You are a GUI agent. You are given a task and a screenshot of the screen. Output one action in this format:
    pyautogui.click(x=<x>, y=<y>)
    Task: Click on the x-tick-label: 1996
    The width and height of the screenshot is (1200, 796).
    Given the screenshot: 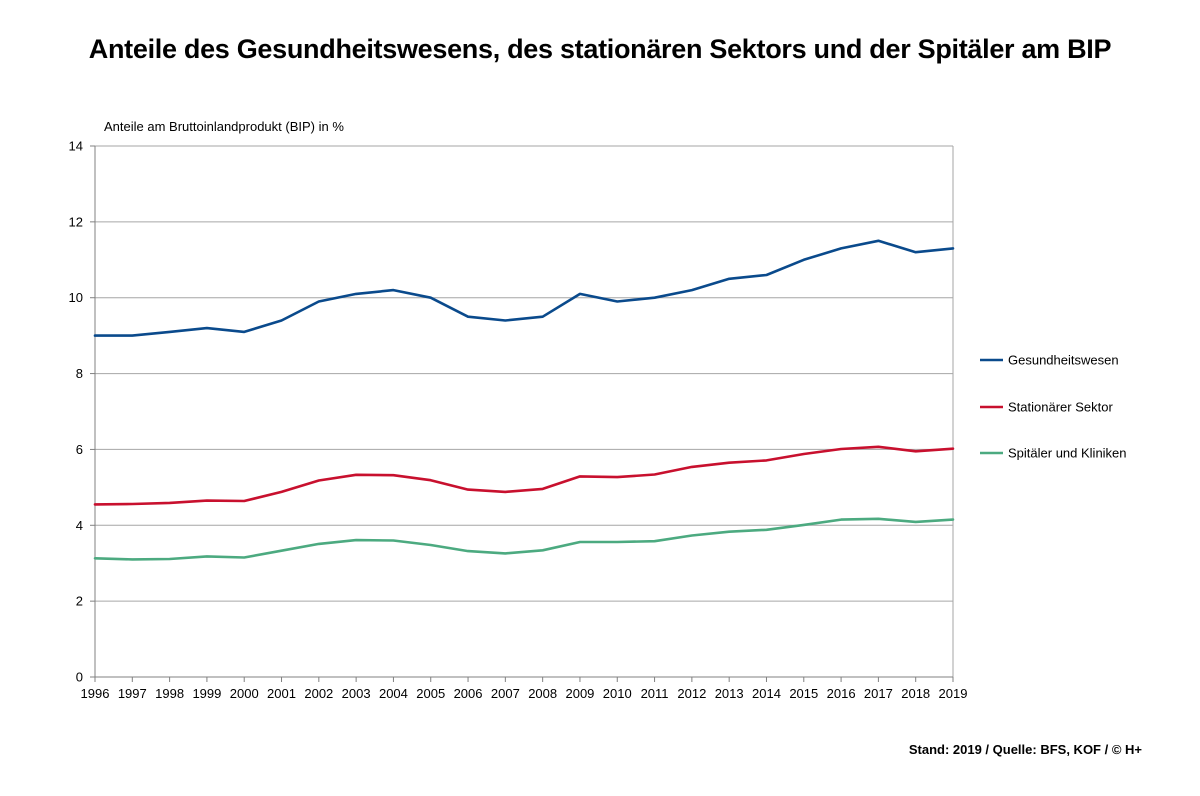 What is the action you would take?
    pyautogui.click(x=95, y=693)
    